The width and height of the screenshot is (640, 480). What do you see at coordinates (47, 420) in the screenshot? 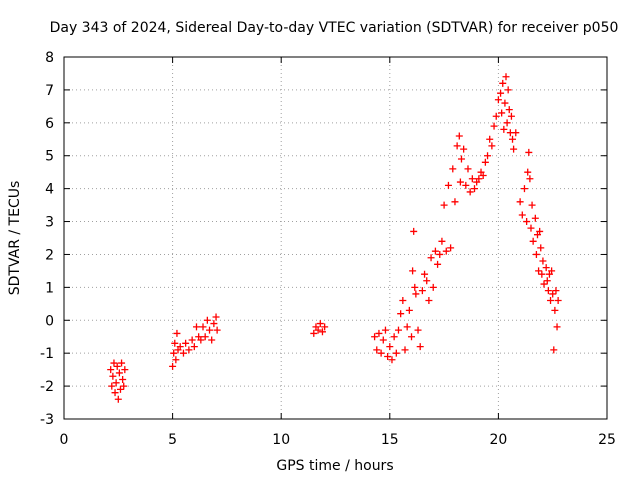
I see `y-tick-label-0: -3` at bounding box center [47, 420].